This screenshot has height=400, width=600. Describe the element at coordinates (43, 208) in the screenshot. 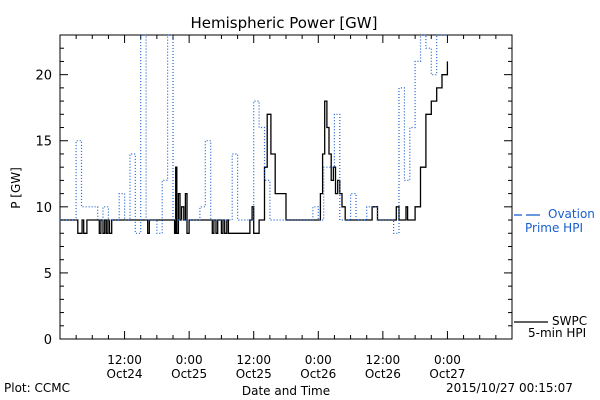

I see `y-tick-label: 10` at that location.